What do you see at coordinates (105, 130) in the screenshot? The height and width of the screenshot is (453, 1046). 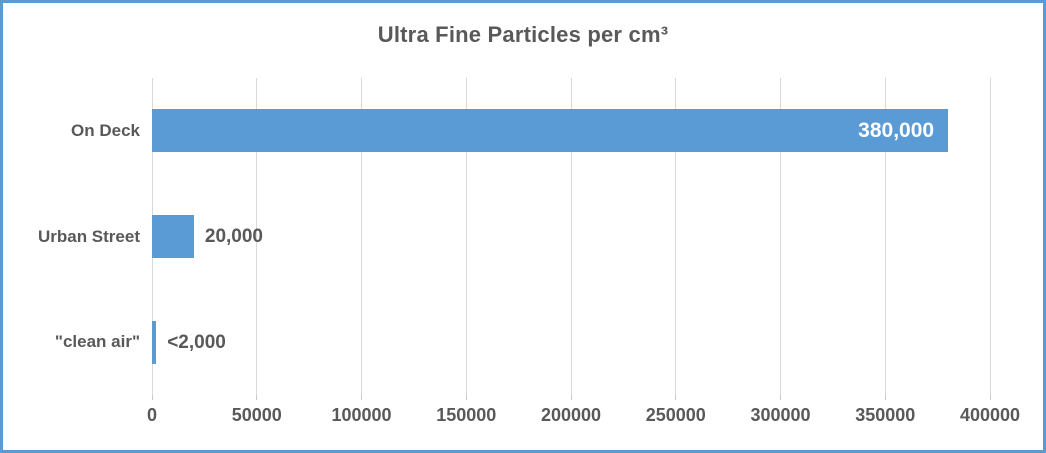 I see `category-label: On Deck` at bounding box center [105, 130].